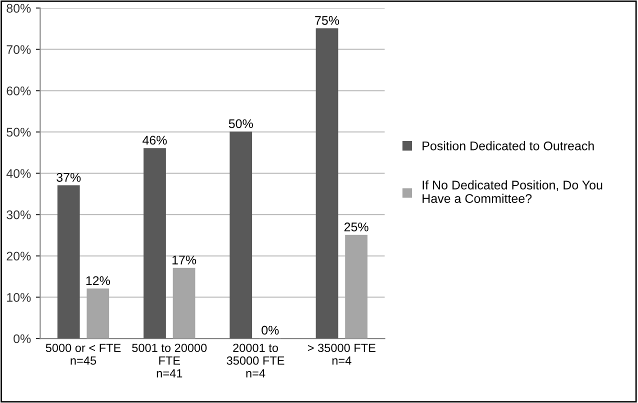 This screenshot has height=403, width=638. Describe the element at coordinates (98, 281) in the screenshot. I see `data-label: 12%` at that location.